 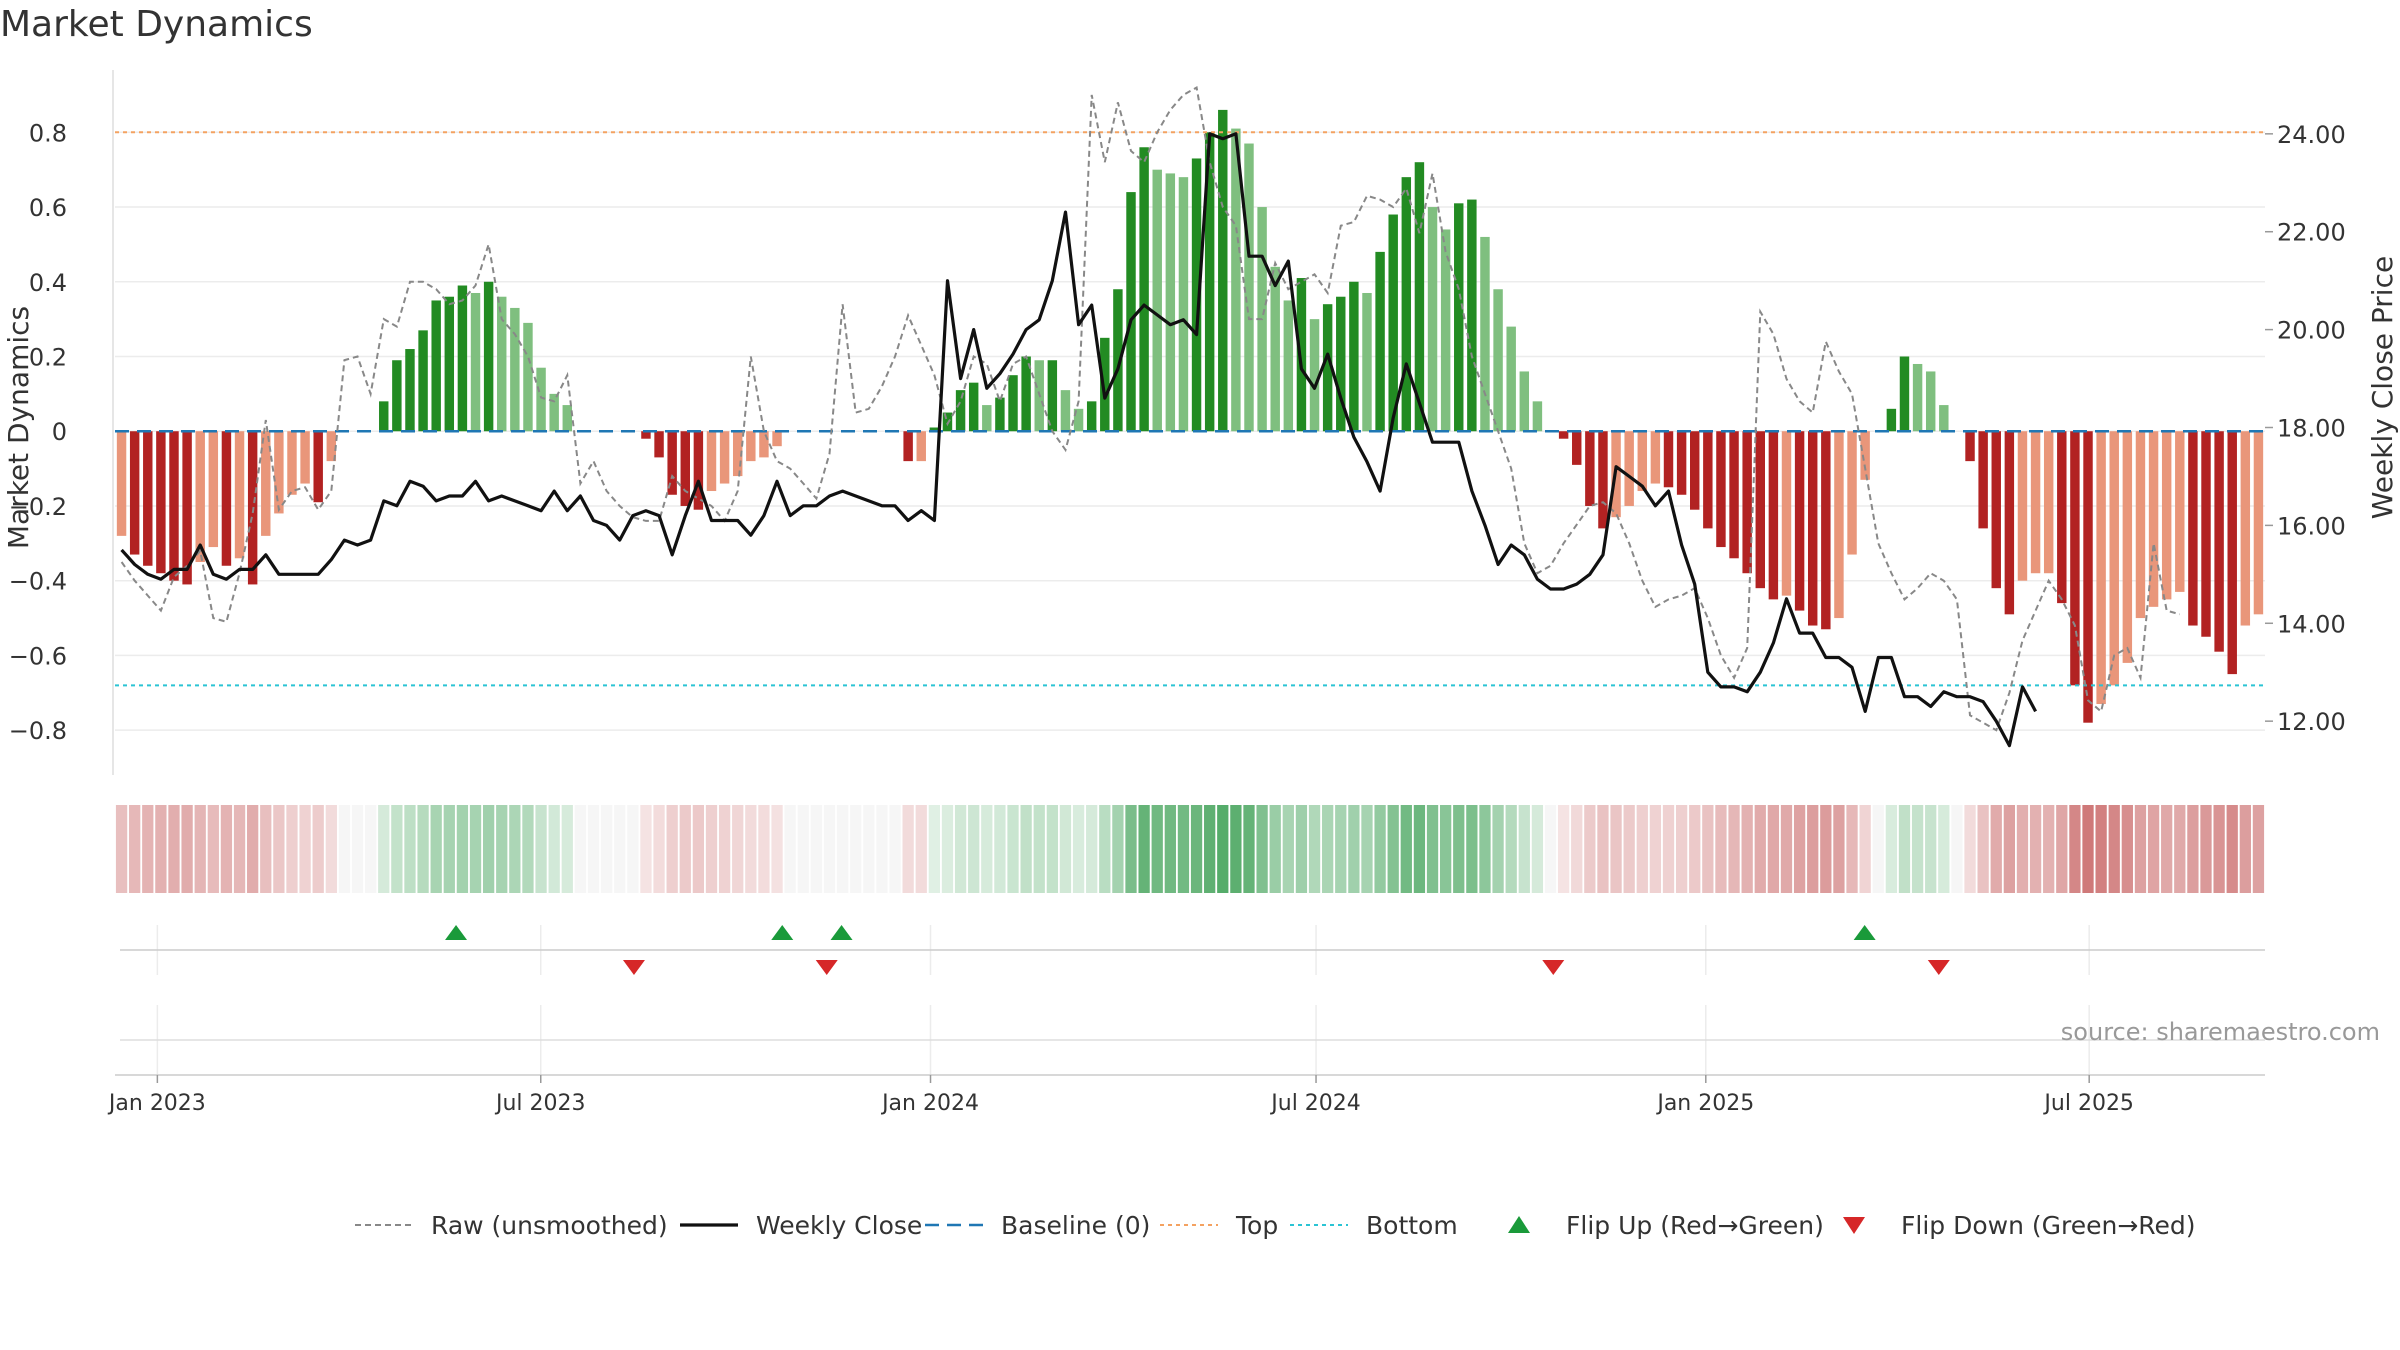 I want to click on flip-down-marker, so click(x=826, y=967).